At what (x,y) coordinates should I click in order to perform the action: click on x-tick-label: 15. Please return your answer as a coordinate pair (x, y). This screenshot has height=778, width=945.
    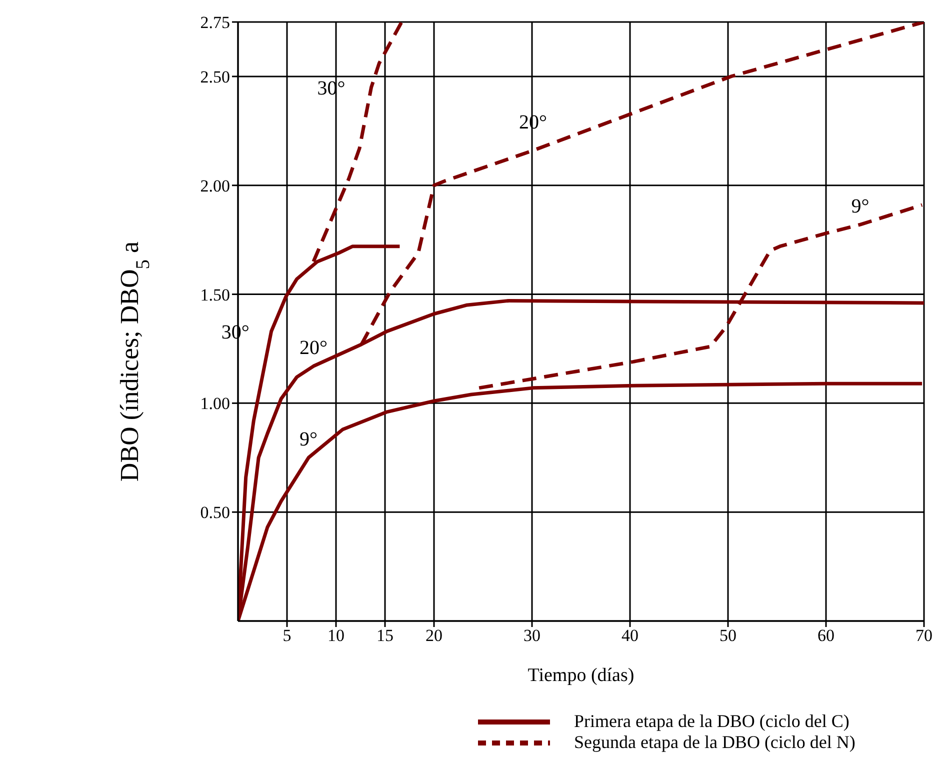
    Looking at the image, I should click on (385, 636).